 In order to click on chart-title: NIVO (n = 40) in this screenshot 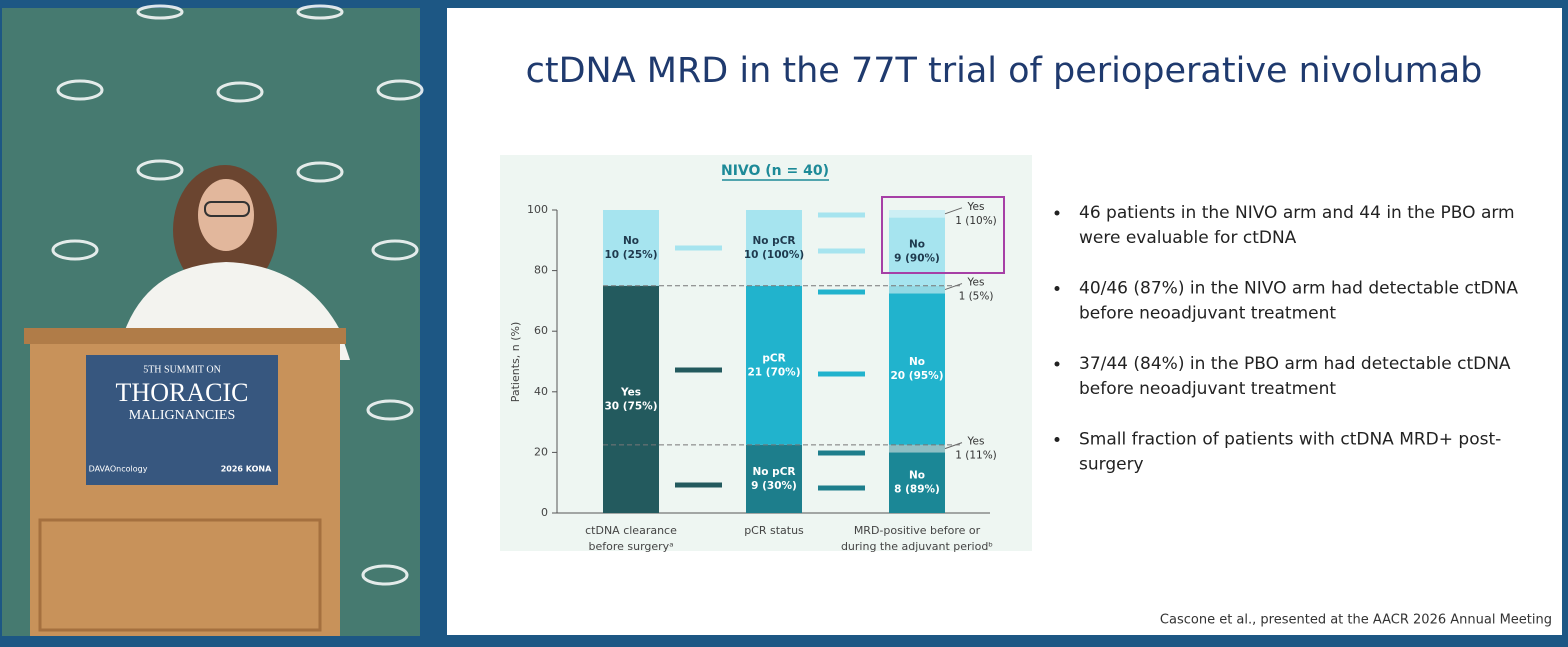, I will do `click(775, 171)`.